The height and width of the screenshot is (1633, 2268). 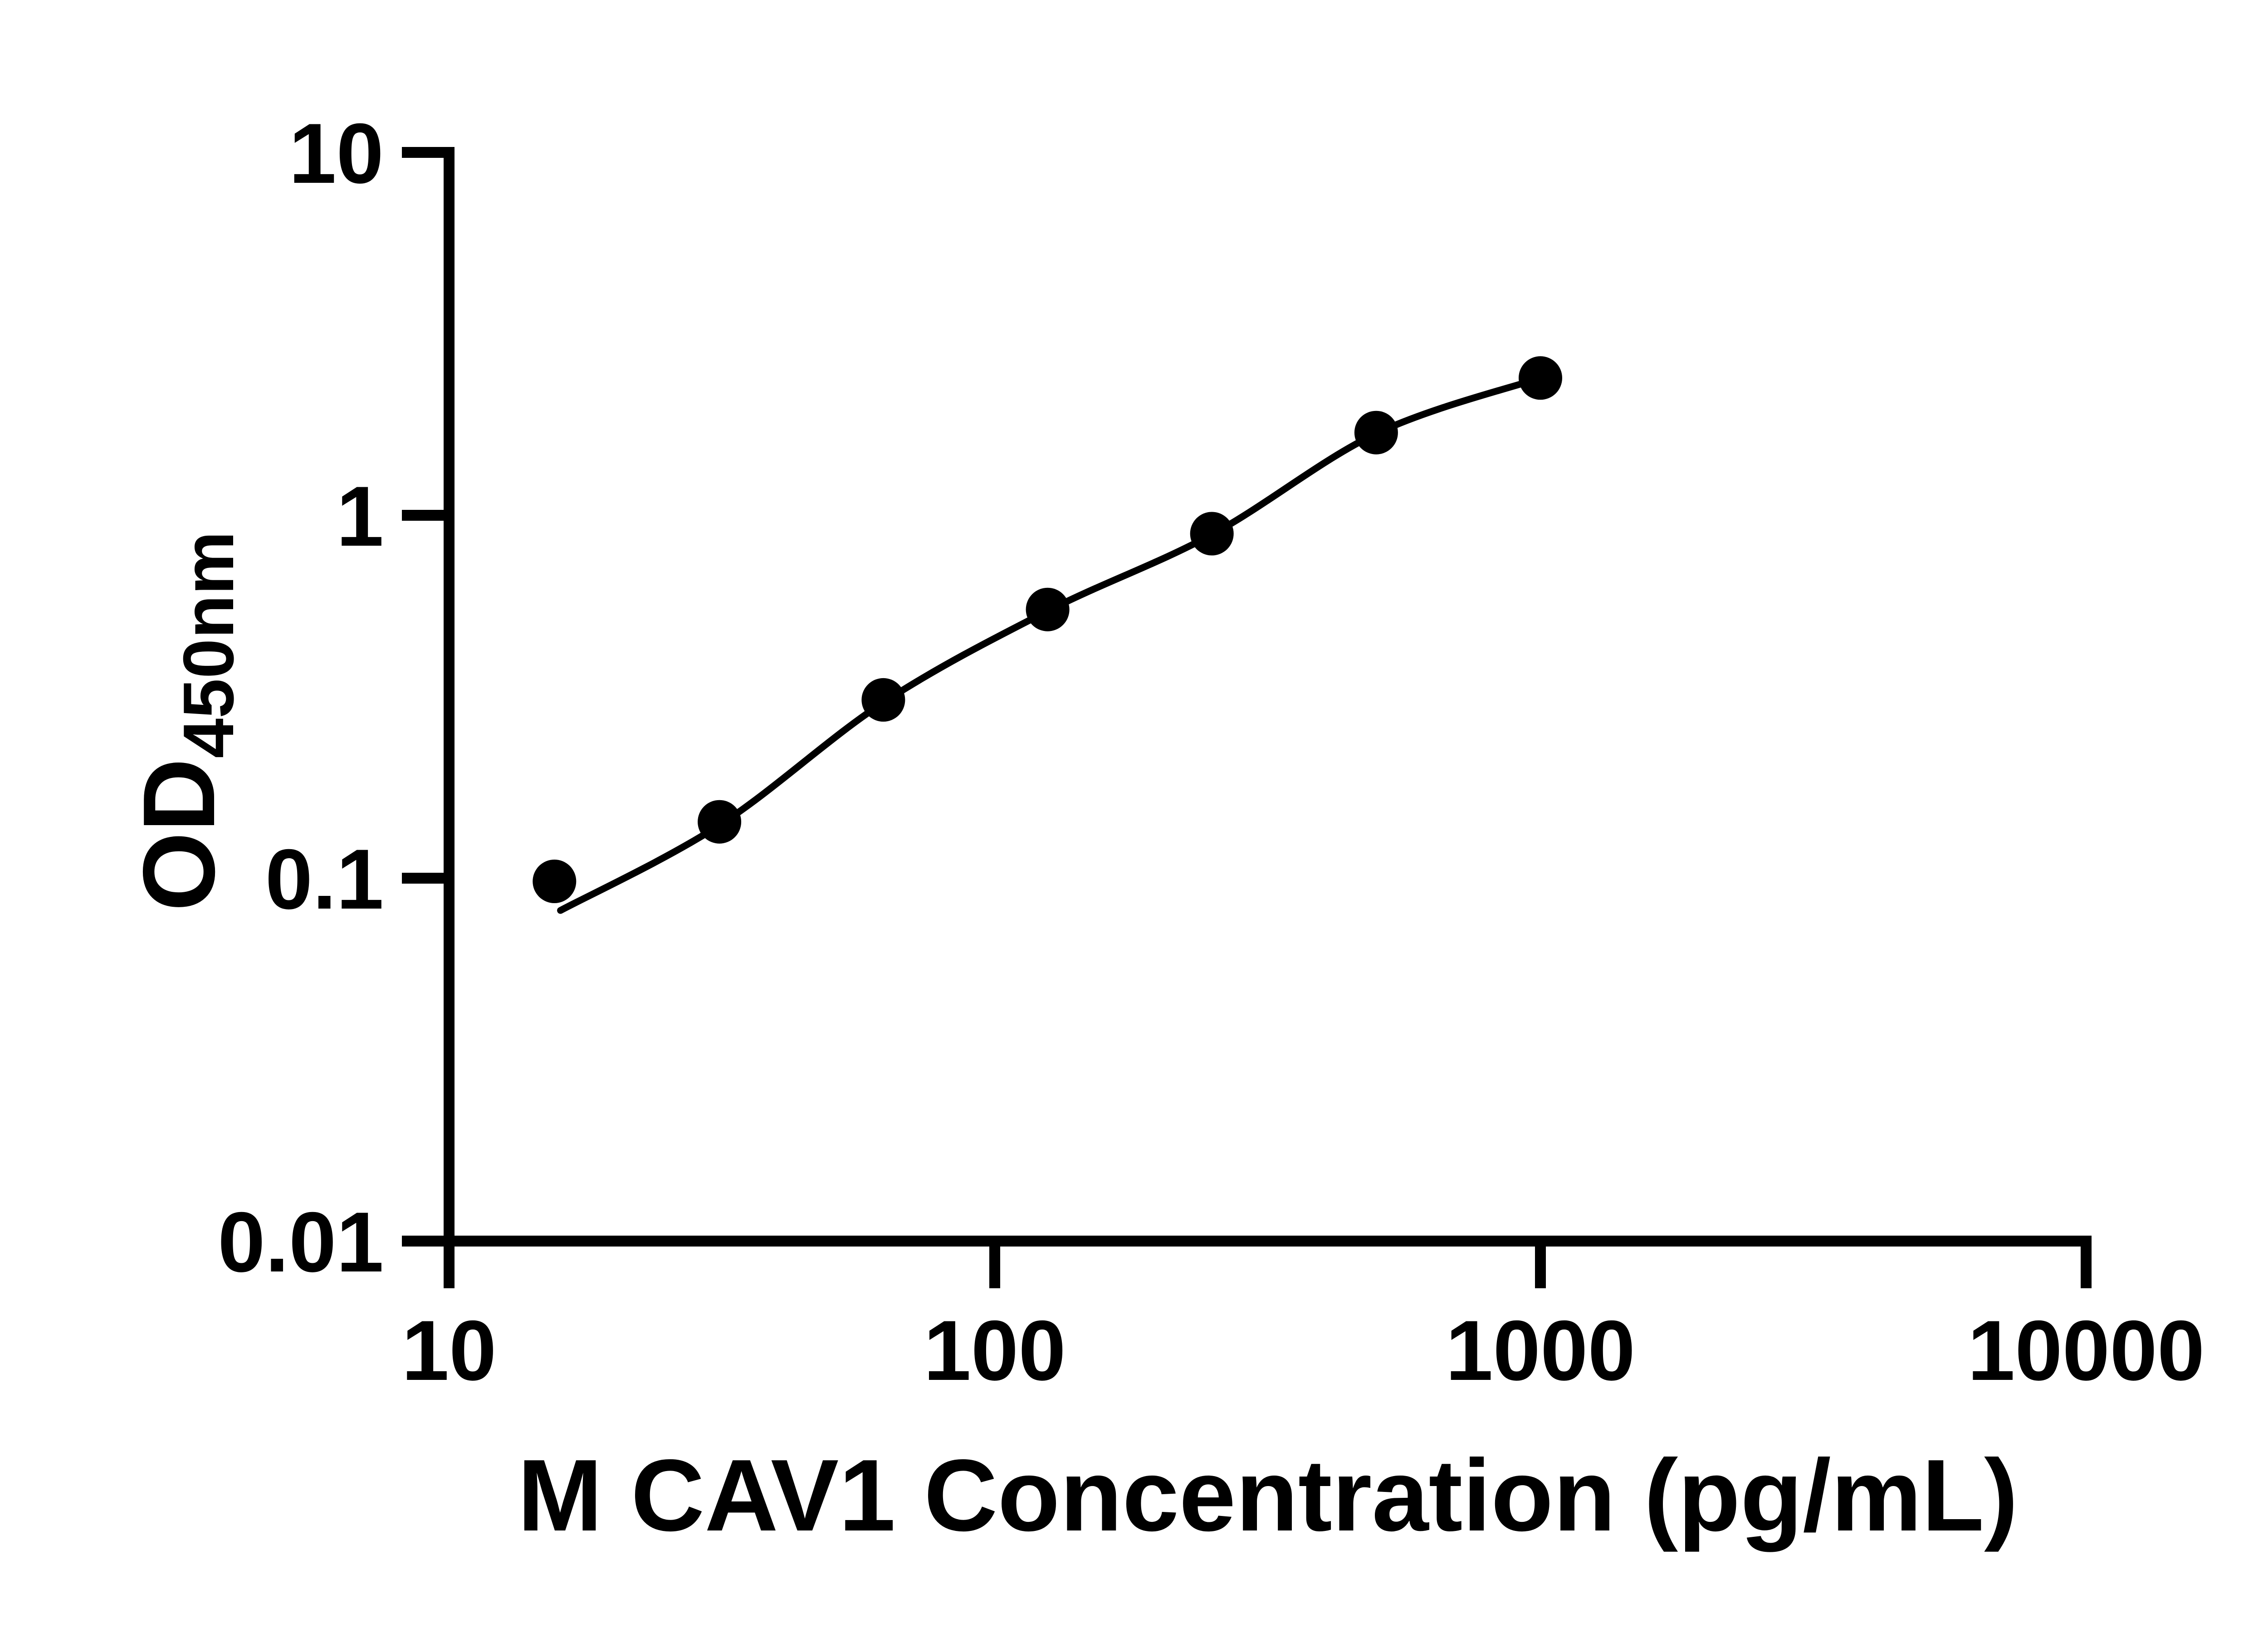 I want to click on y-tick-label: 10, so click(x=337, y=153).